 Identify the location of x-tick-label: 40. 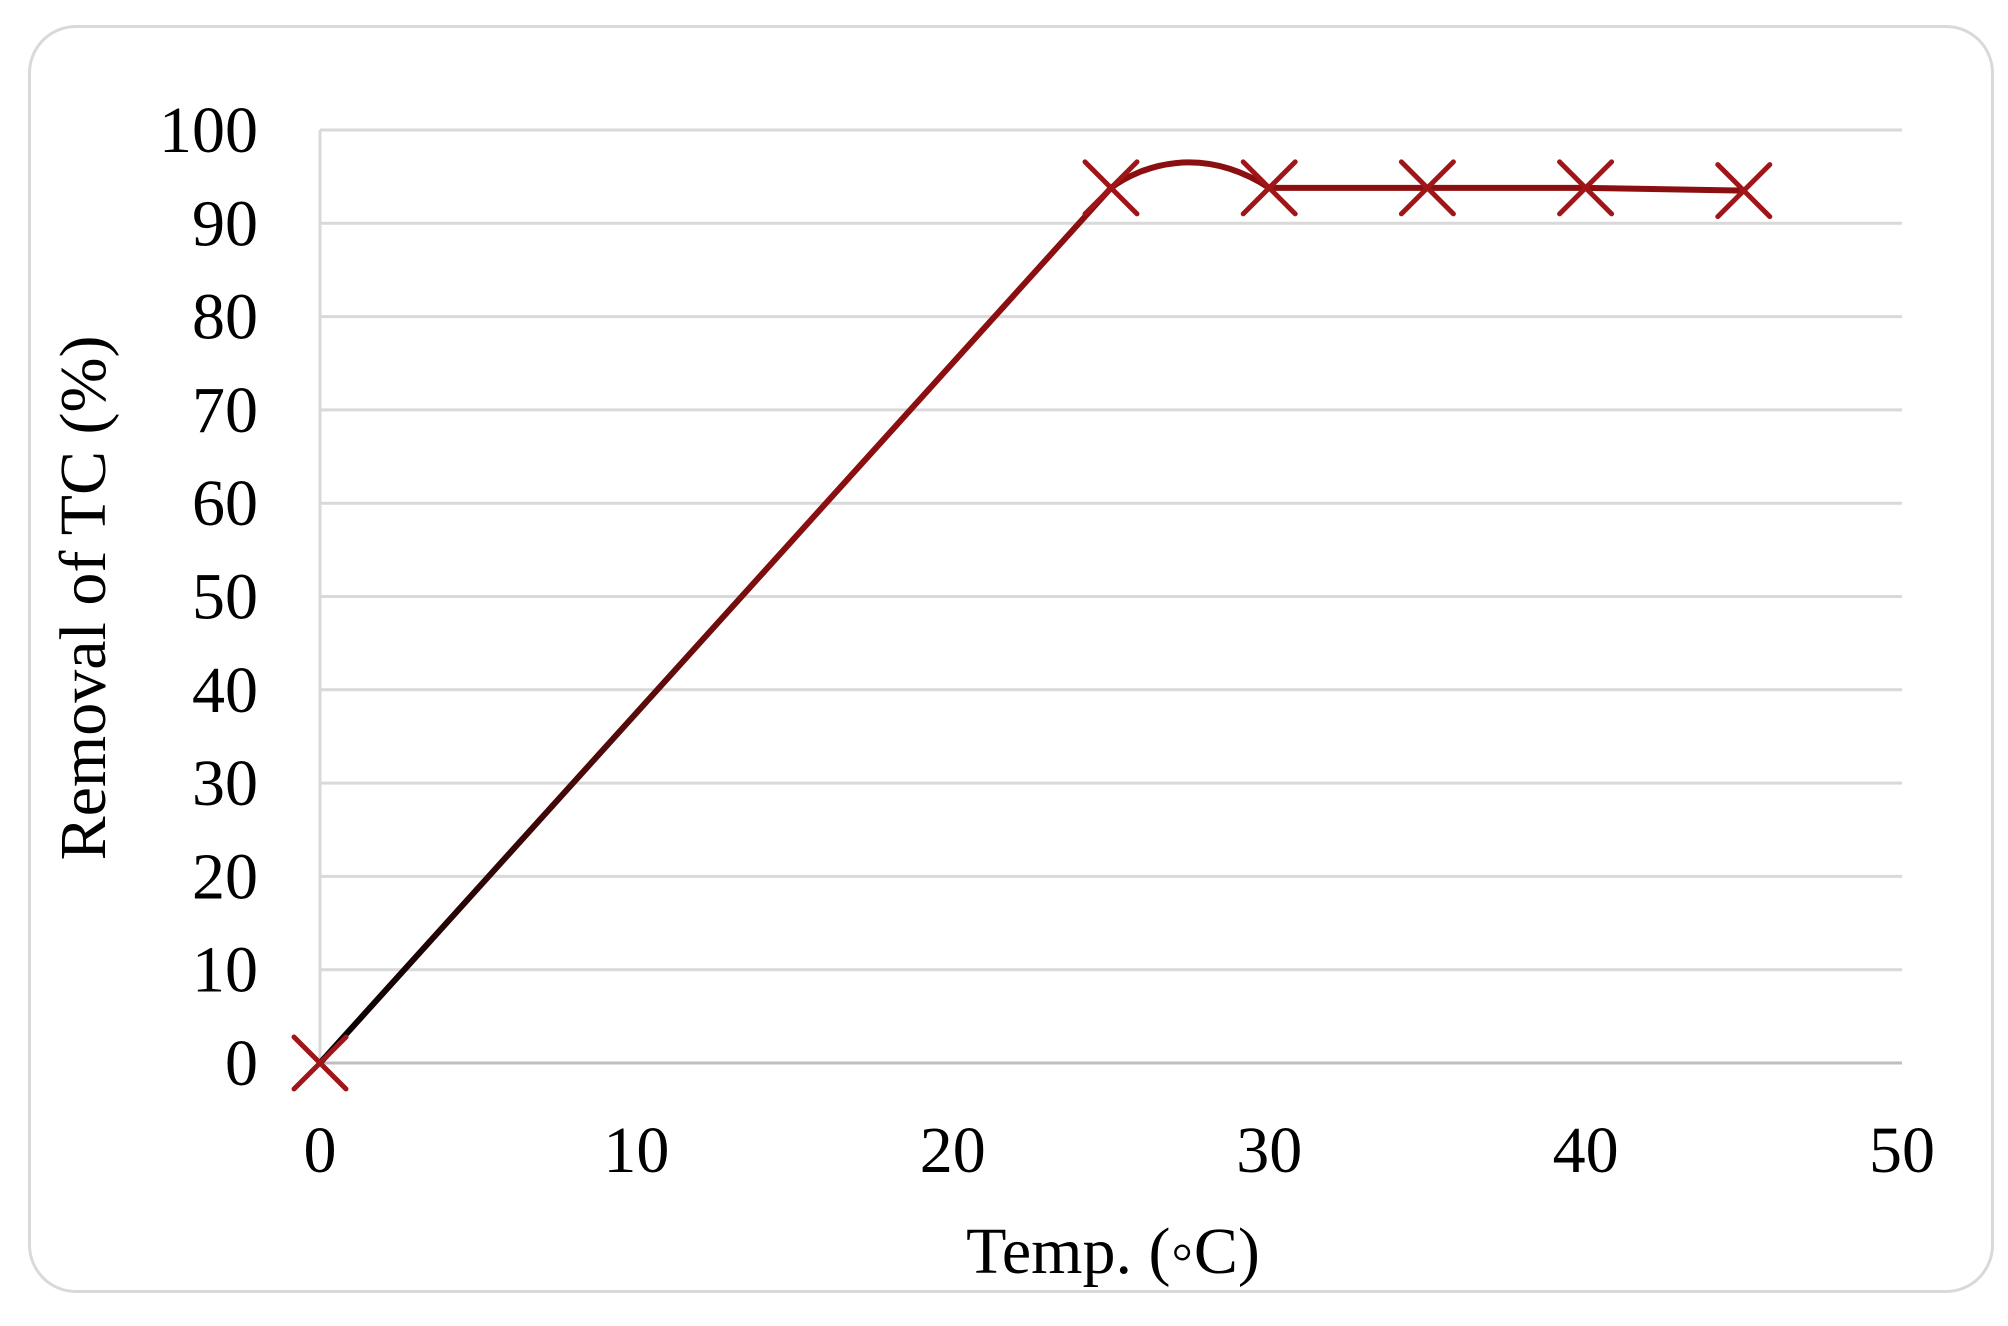
(1586, 1150).